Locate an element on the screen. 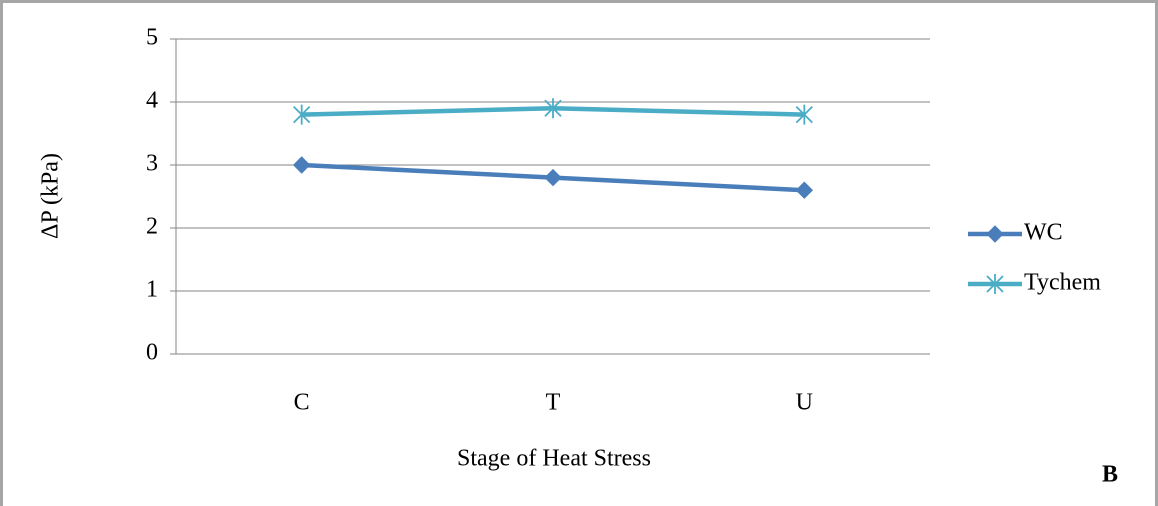  y-tick-label: 5 is located at coordinates (152, 38).